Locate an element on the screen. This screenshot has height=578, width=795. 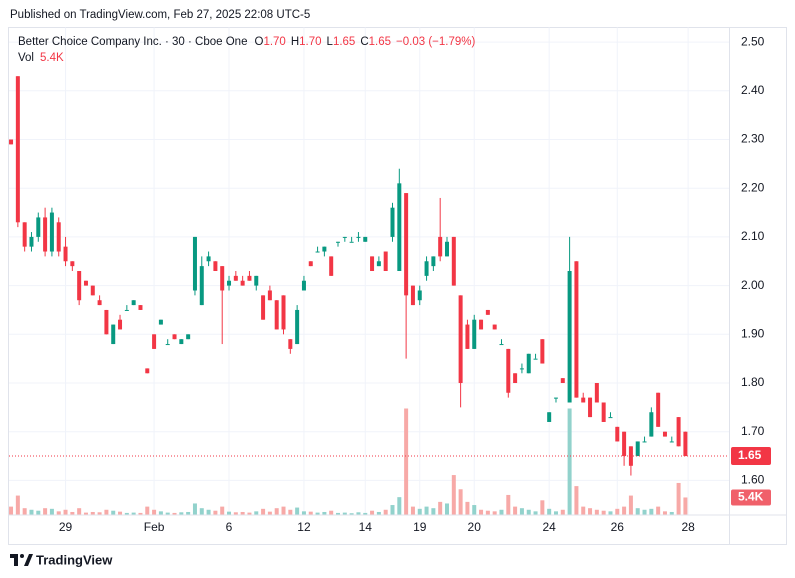
volume-legend: Vol 5.4K is located at coordinates (41, 58).